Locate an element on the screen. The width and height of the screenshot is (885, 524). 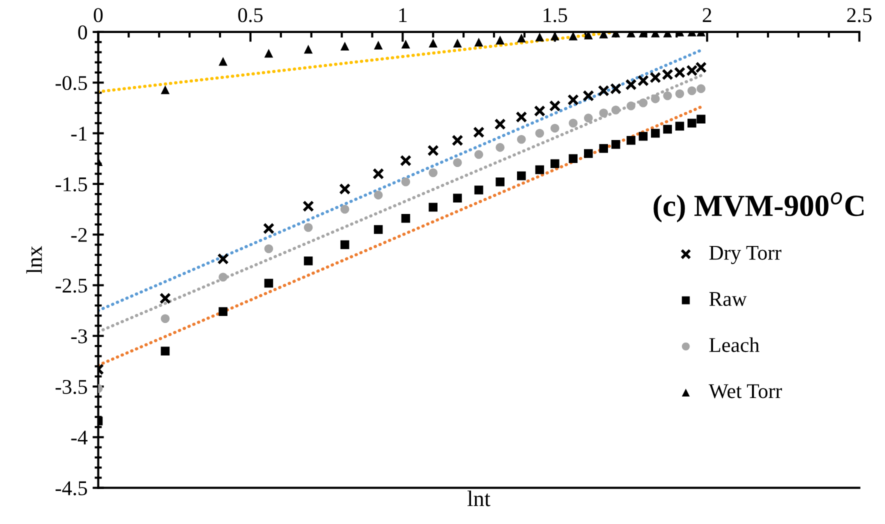
x-tick-label: 1 is located at coordinates (403, 15).